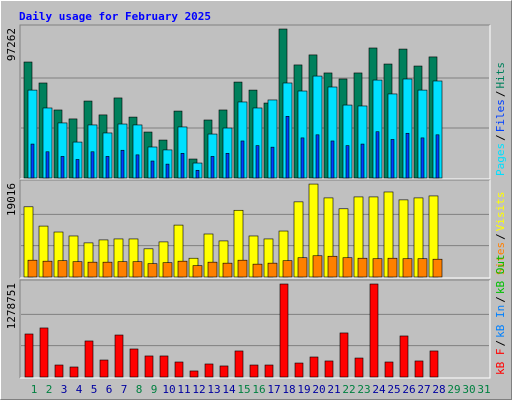 This screenshot has width=512, height=400. I want to click on y-tick-label: 97262, so click(11, 44).